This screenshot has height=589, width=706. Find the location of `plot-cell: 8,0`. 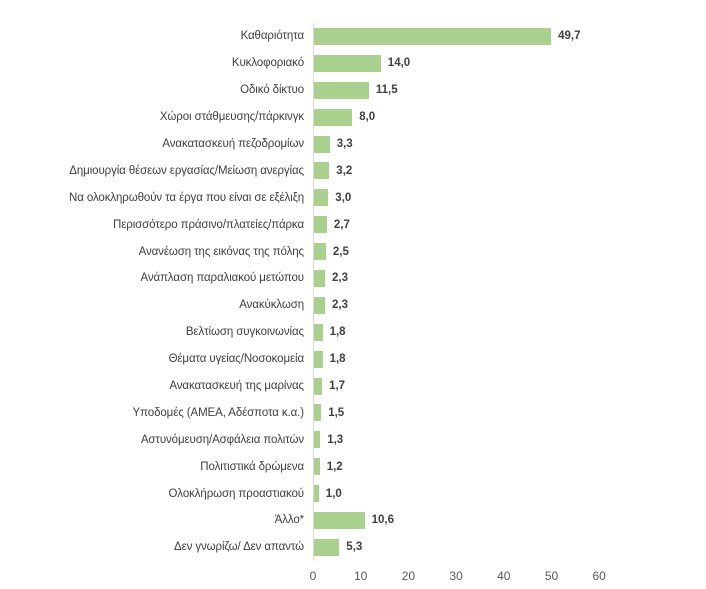

plot-cell: 8,0 is located at coordinates (509, 117).